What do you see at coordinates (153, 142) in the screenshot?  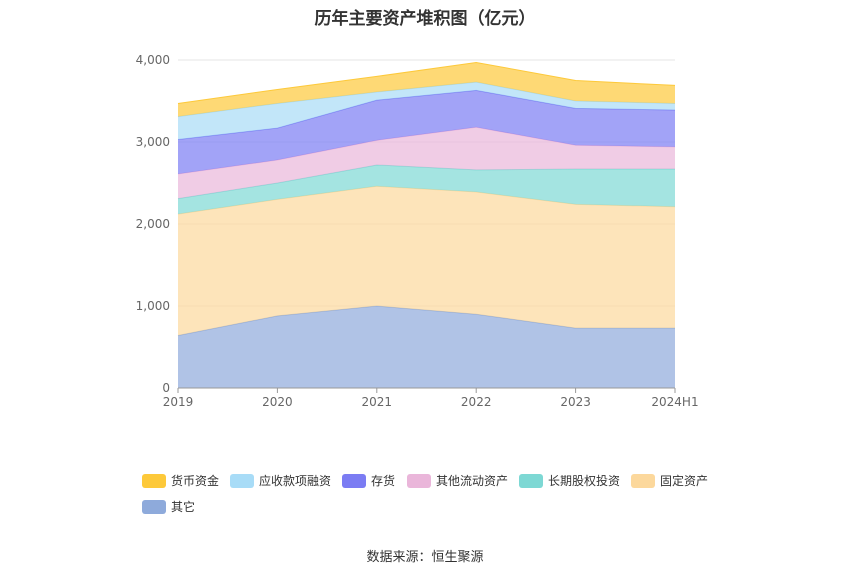 I see `y-tick-label: 3,000` at bounding box center [153, 142].